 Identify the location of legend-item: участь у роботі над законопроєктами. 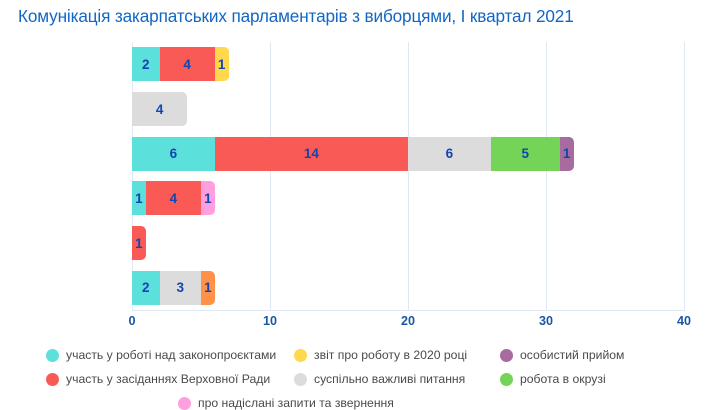
(161, 355).